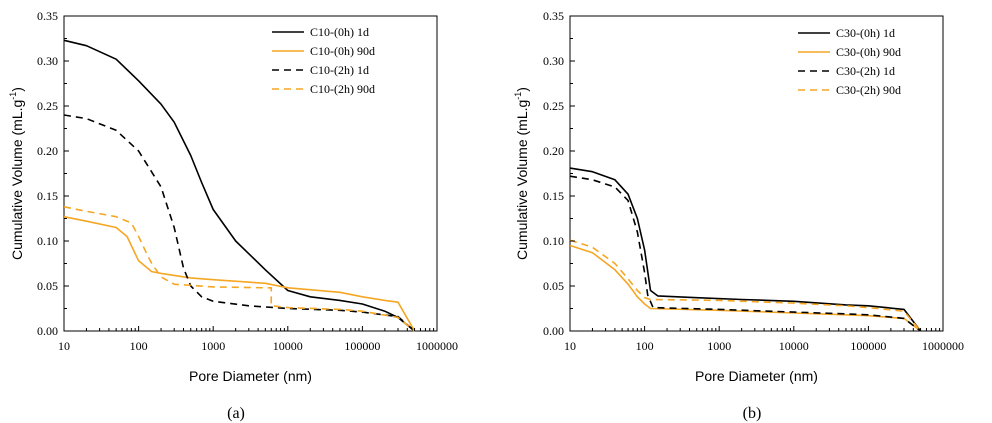 This screenshot has height=423, width=992. I want to click on legend-label: C10-(2h) 1d, so click(339, 70).